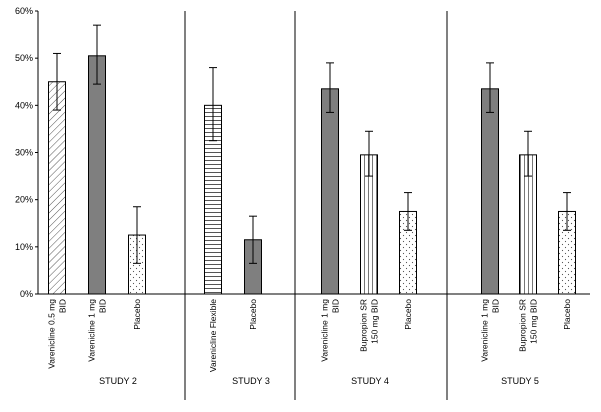  I want to click on y-tick-label: 30%, so click(24, 153).